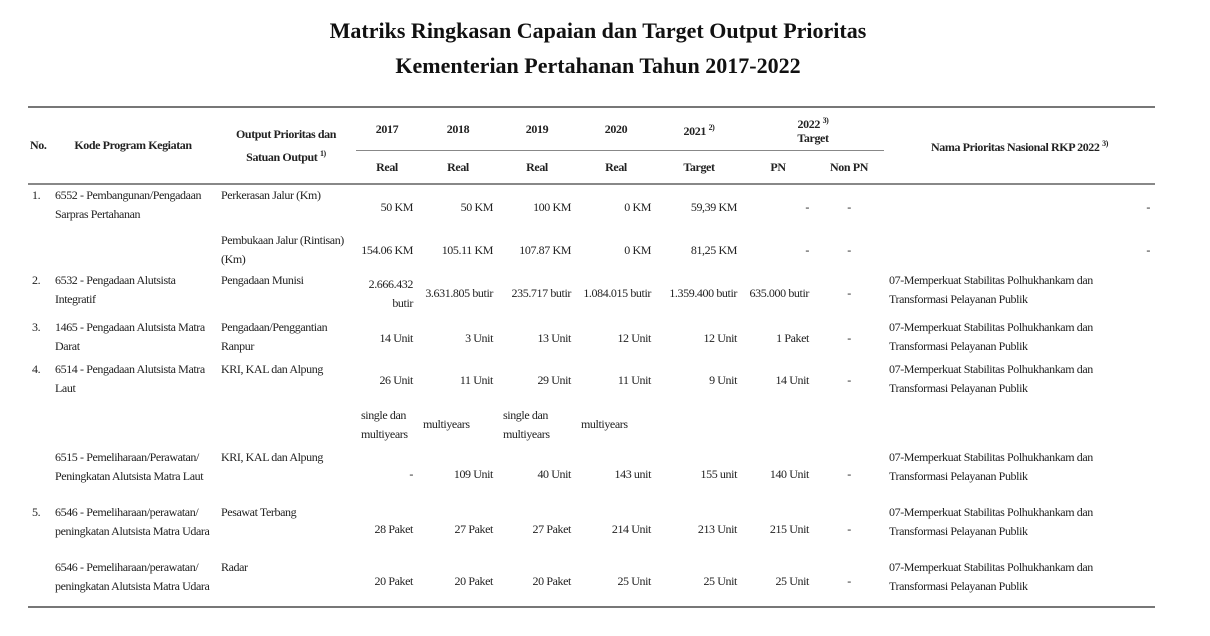 This screenshot has width=1210, height=636. I want to click on output-unit: Pesawat Terbang, so click(259, 512).